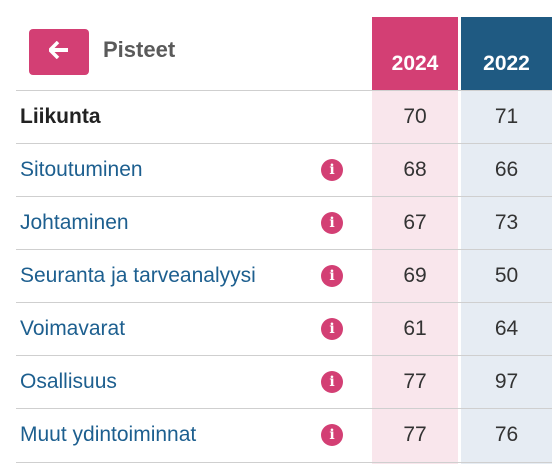 The width and height of the screenshot is (552, 464). What do you see at coordinates (138, 275) in the screenshot?
I see `row-label: Seuranta ja tarveanalyysi` at bounding box center [138, 275].